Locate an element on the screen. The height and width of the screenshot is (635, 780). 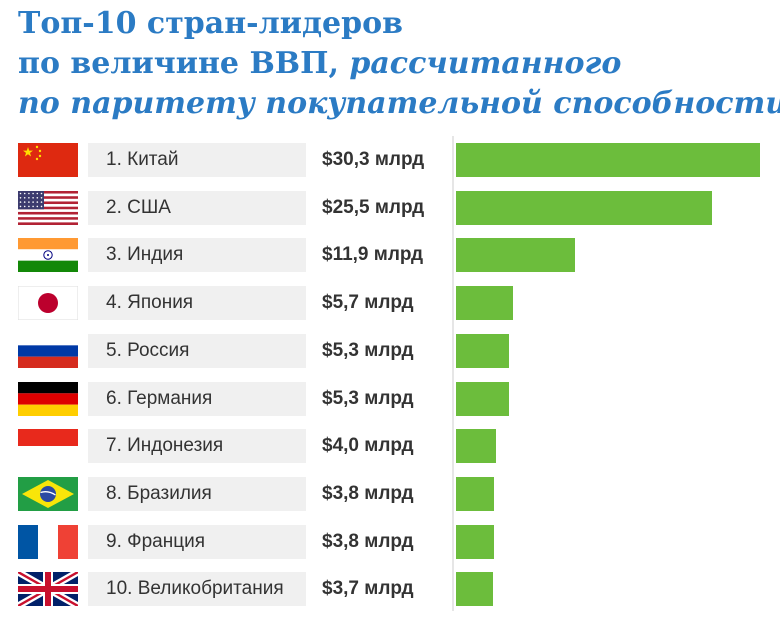
china-flag-icon is located at coordinates (48, 160).